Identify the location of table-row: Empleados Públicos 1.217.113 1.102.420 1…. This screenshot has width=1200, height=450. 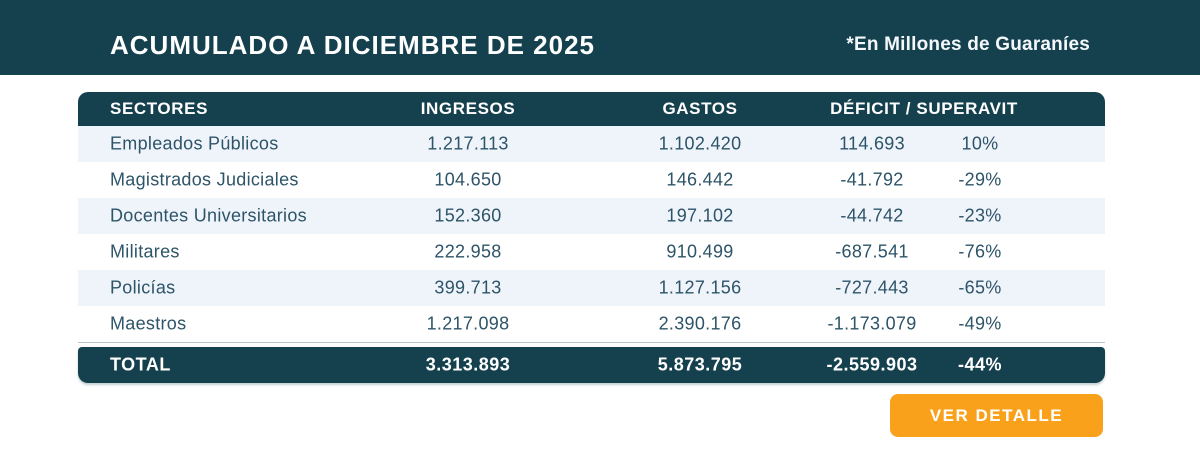
(591, 144).